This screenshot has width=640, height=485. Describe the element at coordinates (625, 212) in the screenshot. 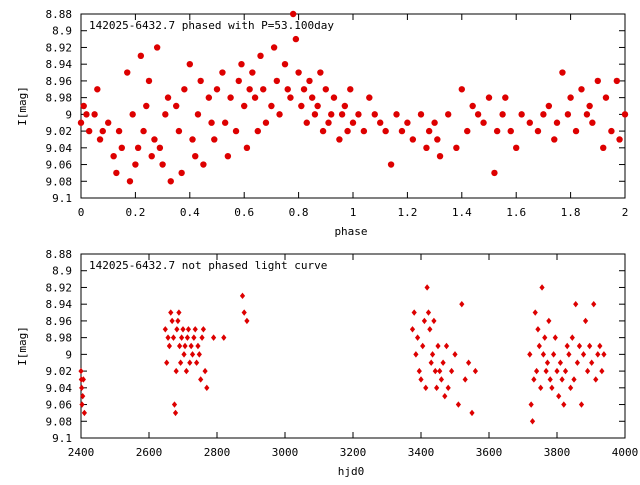

I see `chart1-xtick-label: 2` at that location.